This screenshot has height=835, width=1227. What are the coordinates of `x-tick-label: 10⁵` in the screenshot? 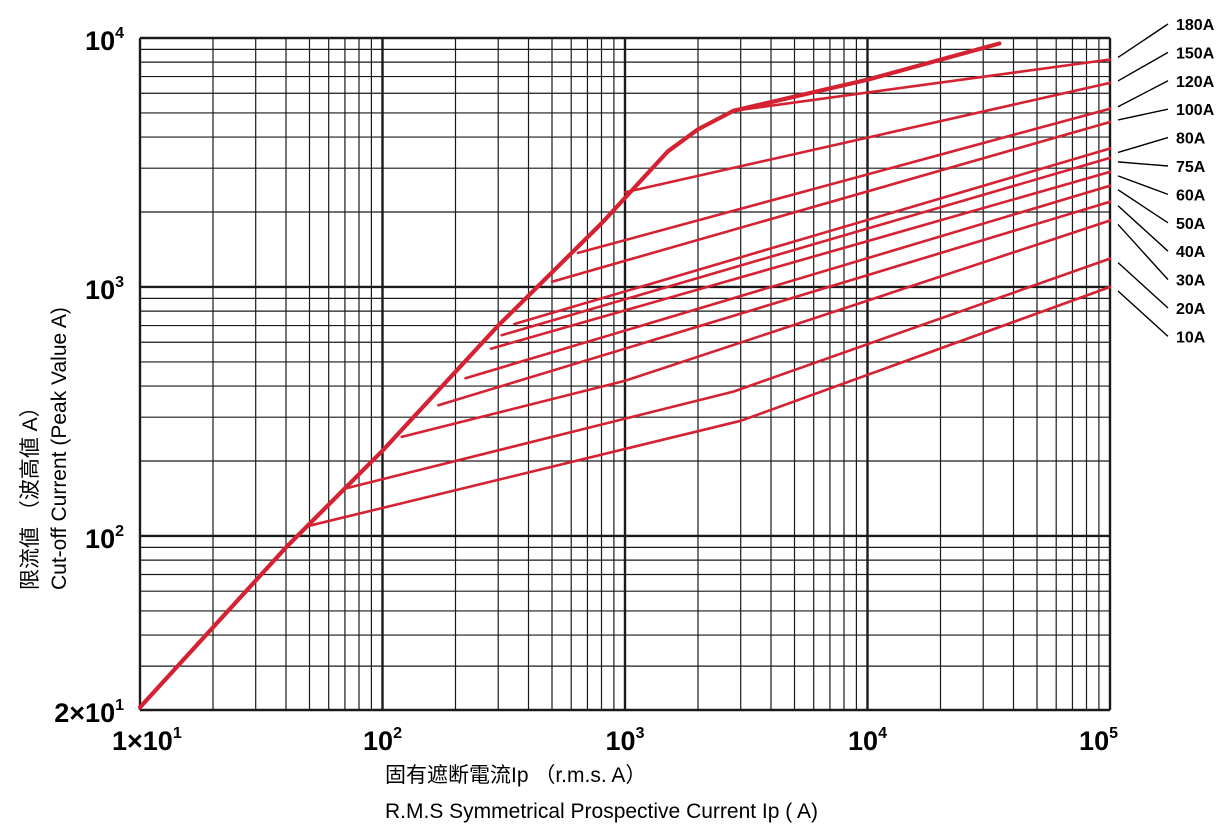 It's located at (1098, 740).